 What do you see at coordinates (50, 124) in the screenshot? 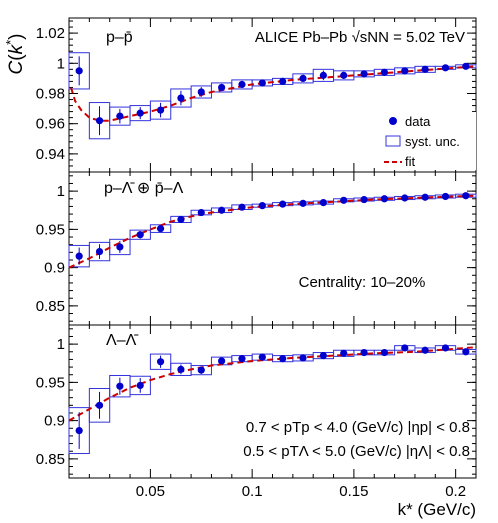
I see `y-tick-label: 0.96` at bounding box center [50, 124].